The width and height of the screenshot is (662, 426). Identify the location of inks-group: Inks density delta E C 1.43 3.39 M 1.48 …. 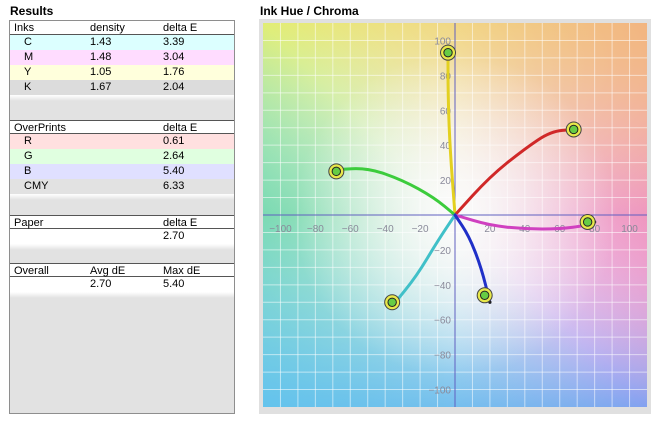
(122, 61).